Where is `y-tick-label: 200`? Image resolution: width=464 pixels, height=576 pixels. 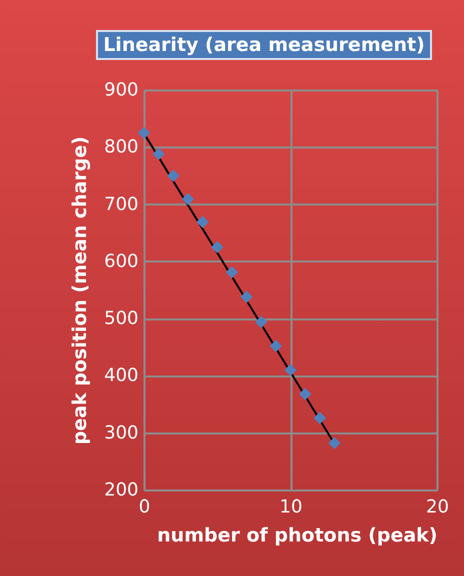
y-tick-label: 200 is located at coordinates (121, 490).